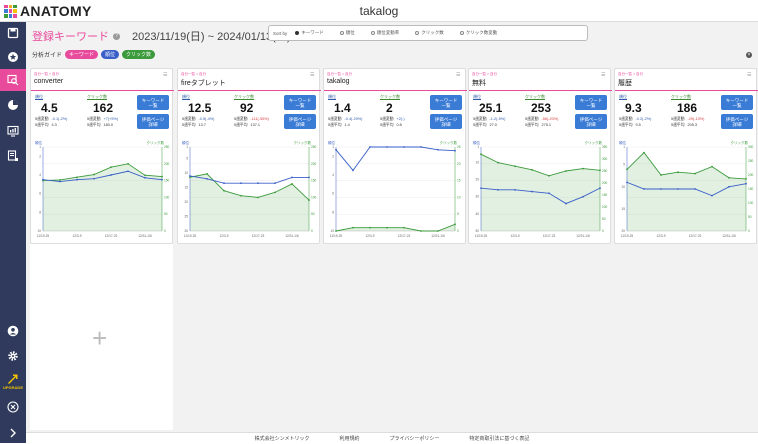 Image resolution: width=758 pixels, height=444 pixels. What do you see at coordinates (13, 33) in the screenshot?
I see `save-icon` at bounding box center [13, 33].